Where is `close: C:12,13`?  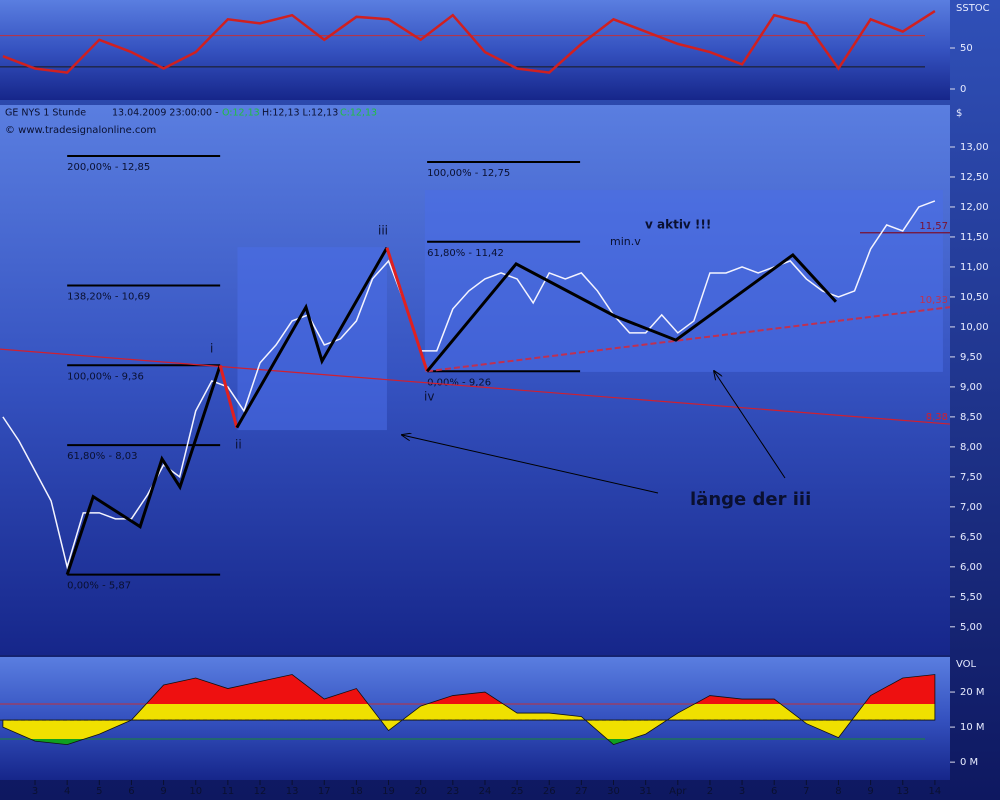
close: C:12,13 is located at coordinates (358, 113).